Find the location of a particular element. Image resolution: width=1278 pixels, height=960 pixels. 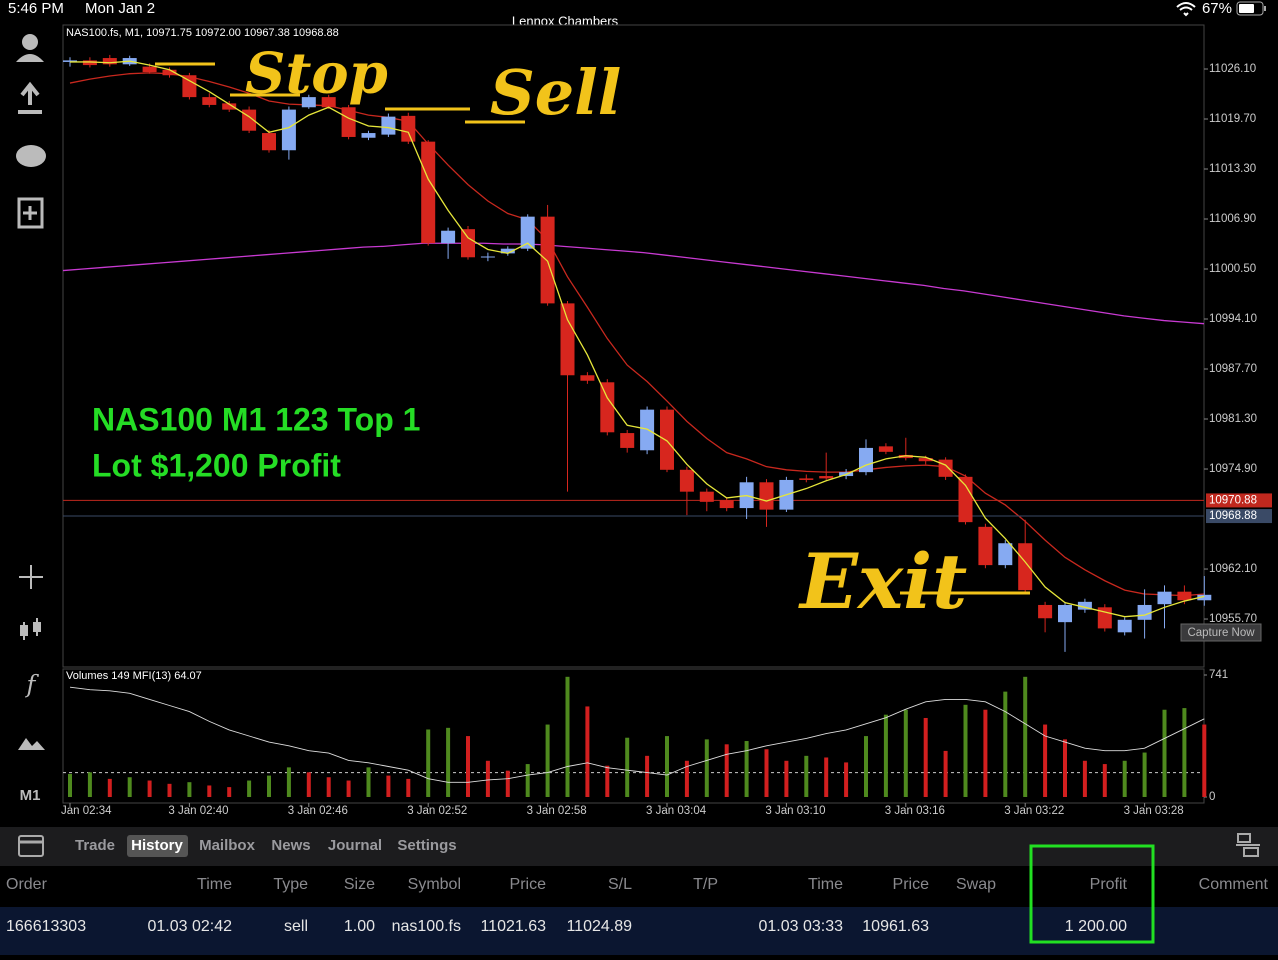

moving-average is located at coordinates (633, 283).